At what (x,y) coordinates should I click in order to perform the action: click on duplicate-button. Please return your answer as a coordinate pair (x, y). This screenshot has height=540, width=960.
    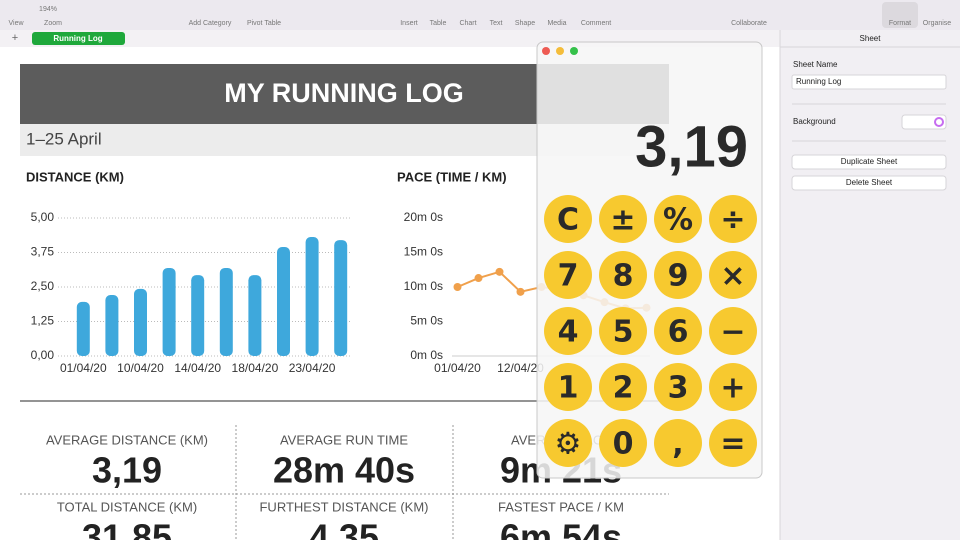
    Looking at the image, I should click on (869, 162).